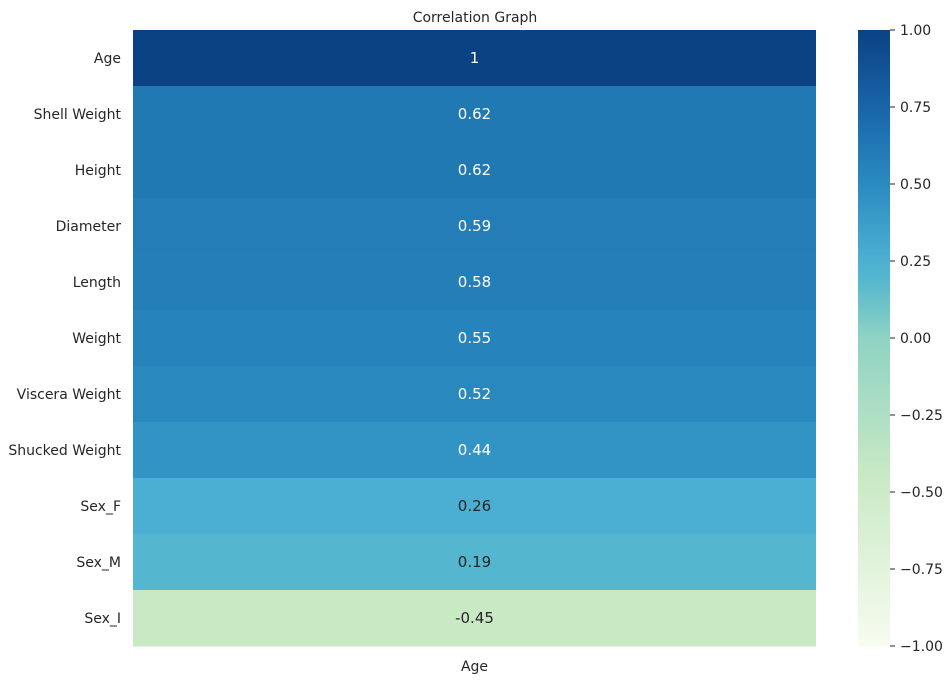  I want to click on row-tick-label: Shucked Weight, so click(64, 451).